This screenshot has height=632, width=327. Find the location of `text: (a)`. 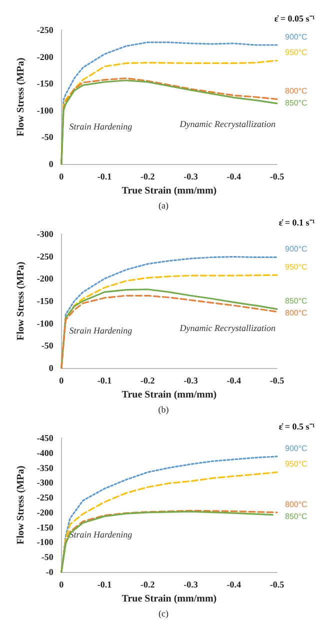

text: (a) is located at coordinates (163, 205).